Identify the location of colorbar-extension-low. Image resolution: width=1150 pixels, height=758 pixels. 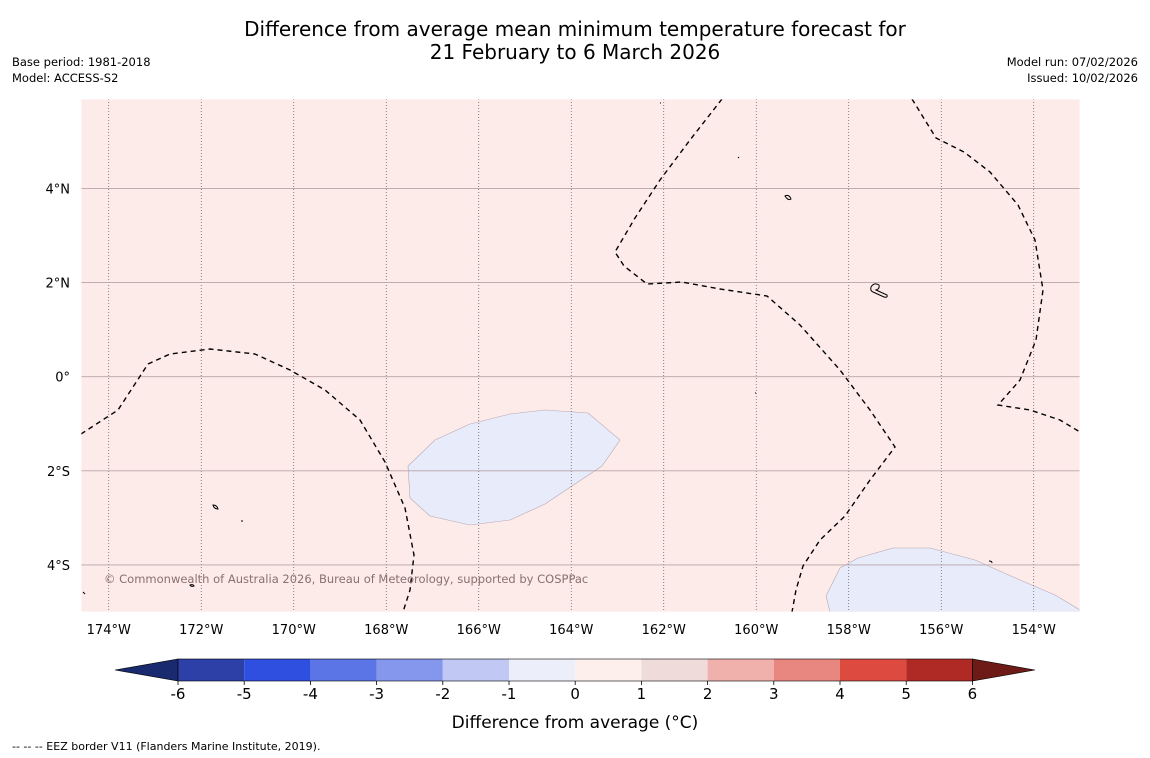
(146, 670).